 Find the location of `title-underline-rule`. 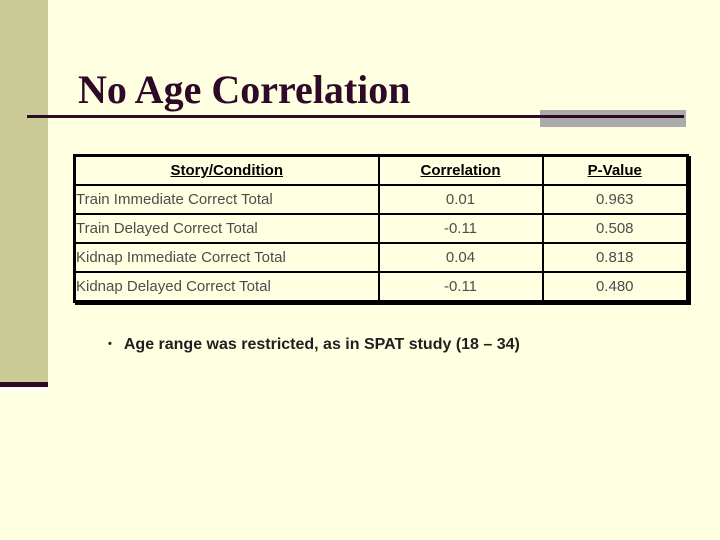

title-underline-rule is located at coordinates (355, 116).